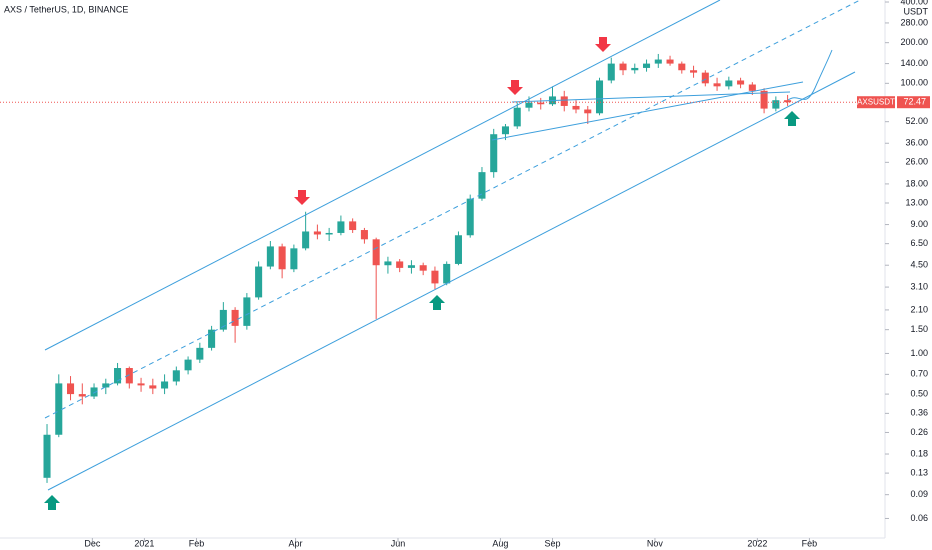  What do you see at coordinates (919, 453) in the screenshot?
I see `y-tick-label: 0.18` at bounding box center [919, 453].